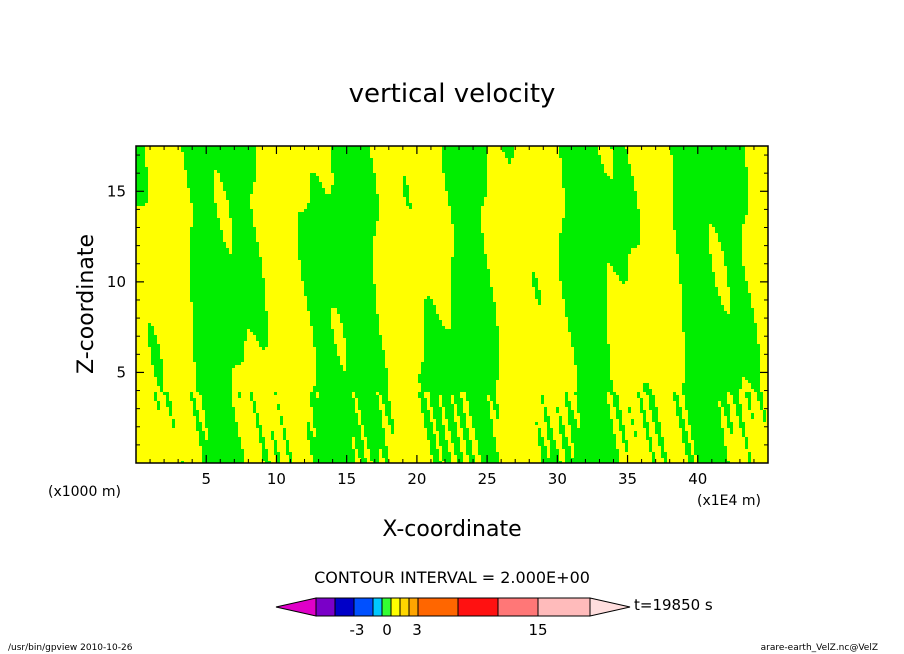 This screenshot has height=654, width=904. I want to click on colorbar-segment, so click(438, 607).